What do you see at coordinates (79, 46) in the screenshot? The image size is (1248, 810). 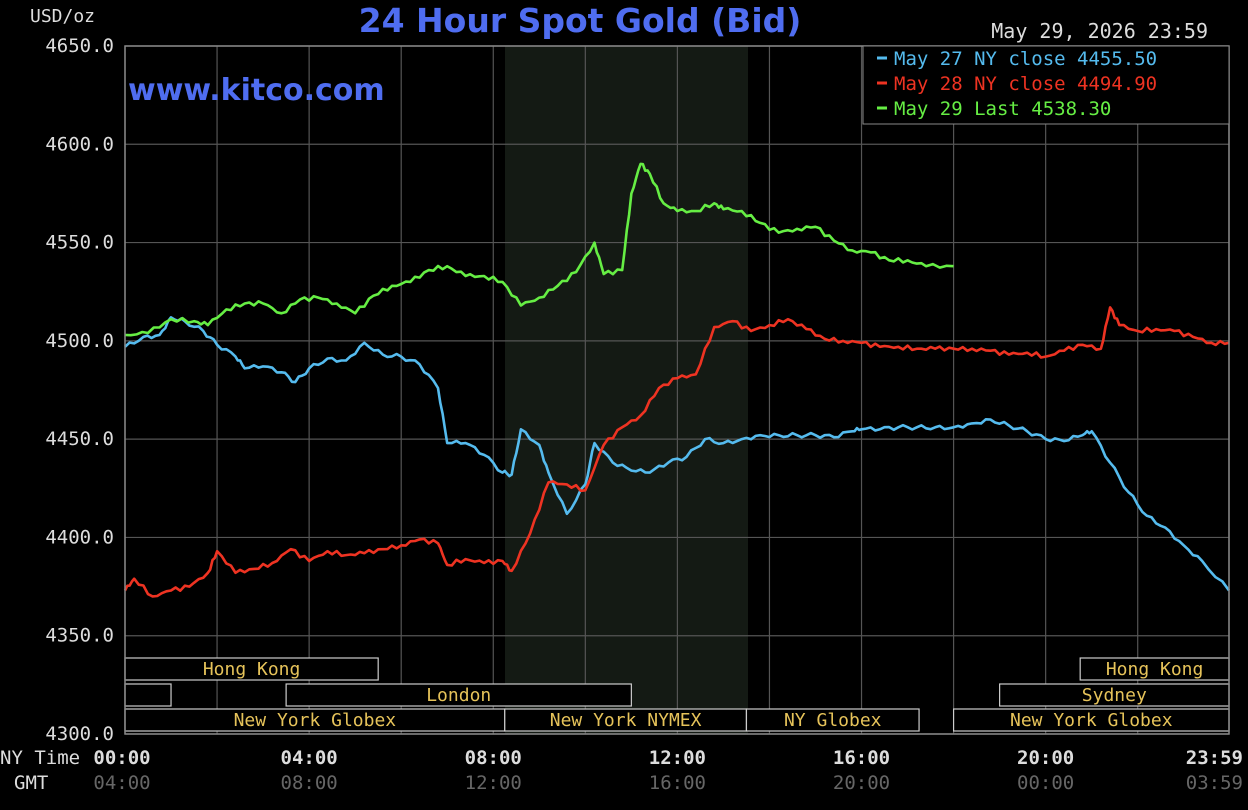 I see `y-tick-label: 4650.0` at bounding box center [79, 46].